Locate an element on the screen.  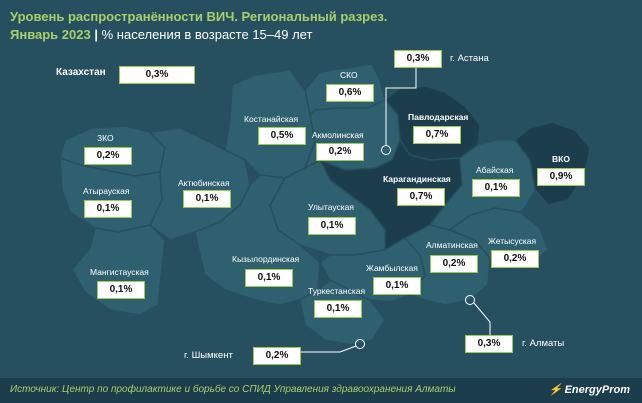
region-pavlodar-label: Павлодарская is located at coordinates (438, 117).